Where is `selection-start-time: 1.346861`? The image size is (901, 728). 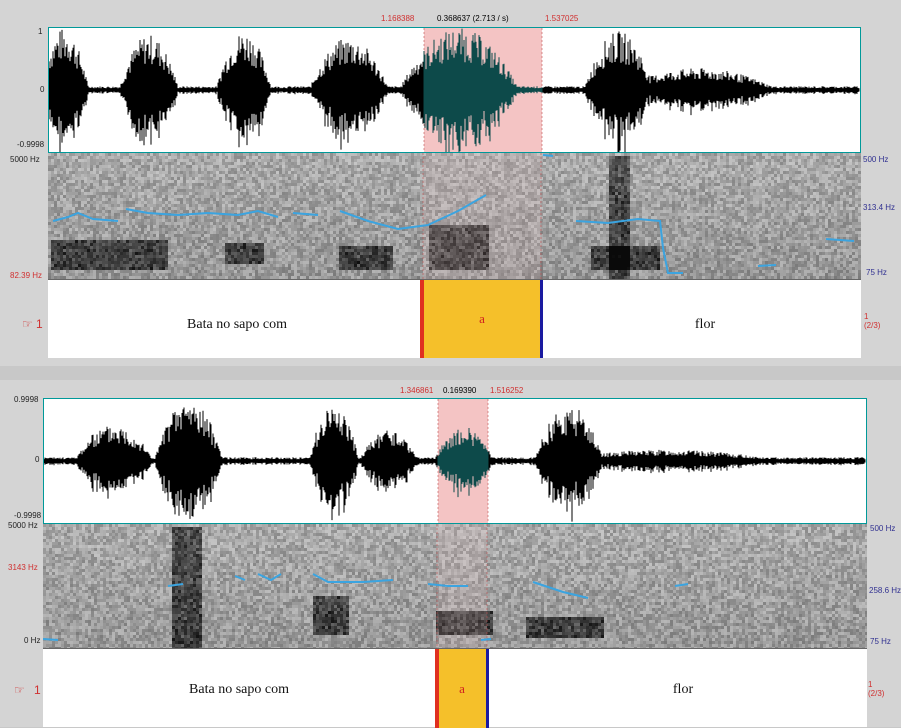 selection-start-time: 1.346861 is located at coordinates (416, 390).